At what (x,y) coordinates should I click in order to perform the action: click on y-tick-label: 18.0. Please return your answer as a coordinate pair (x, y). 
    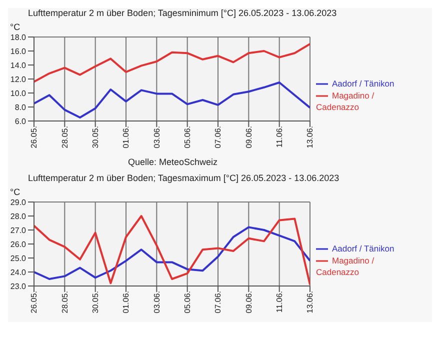
    Looking at the image, I should click on (18, 37).